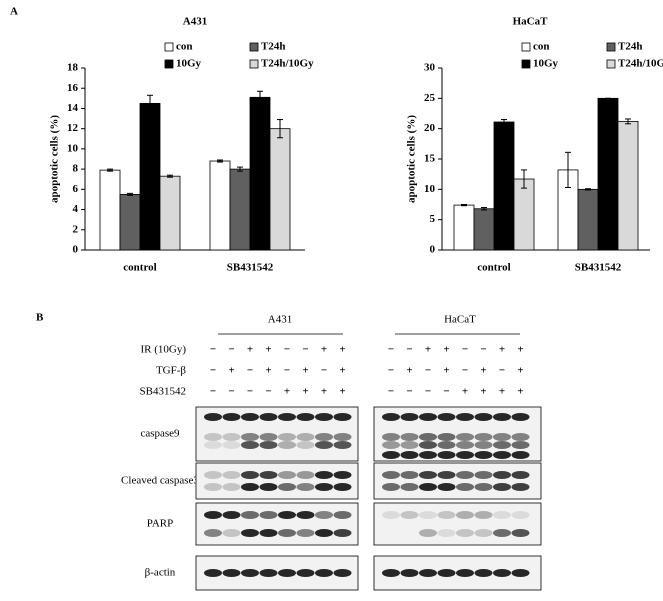 This screenshot has height=601, width=663. I want to click on y-tick-label: 8, so click(76, 169).